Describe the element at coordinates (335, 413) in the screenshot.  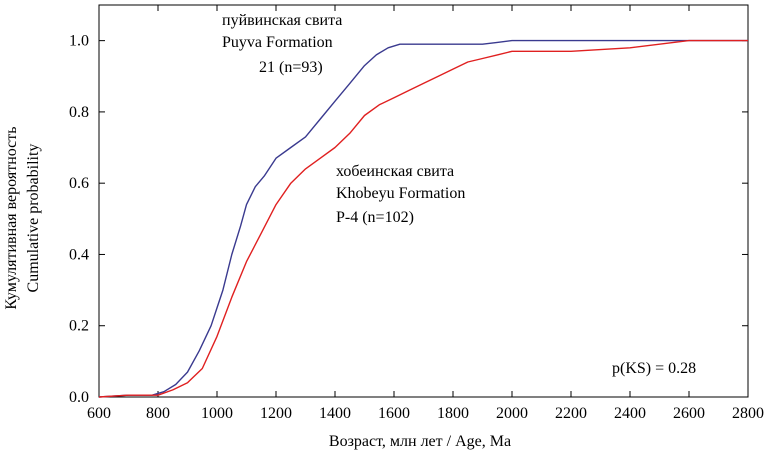
I see `x-tick-label: 1400` at that location.